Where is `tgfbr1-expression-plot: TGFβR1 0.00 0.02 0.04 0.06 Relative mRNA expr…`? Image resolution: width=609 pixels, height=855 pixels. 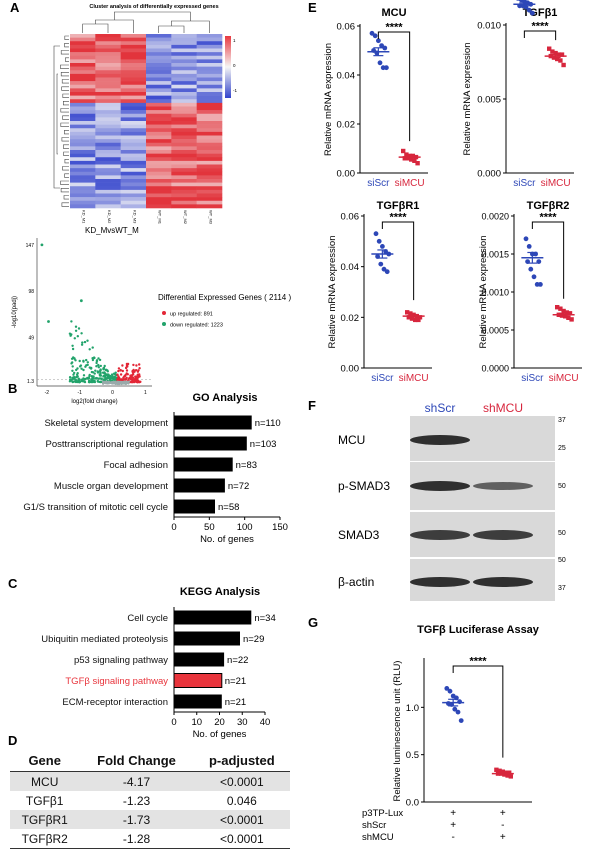
tgfbr1-expression-plot: TGFβR1 0.00 0.02 0.04 0.06 Relative mRNA expr… is located at coordinates (379, 292).